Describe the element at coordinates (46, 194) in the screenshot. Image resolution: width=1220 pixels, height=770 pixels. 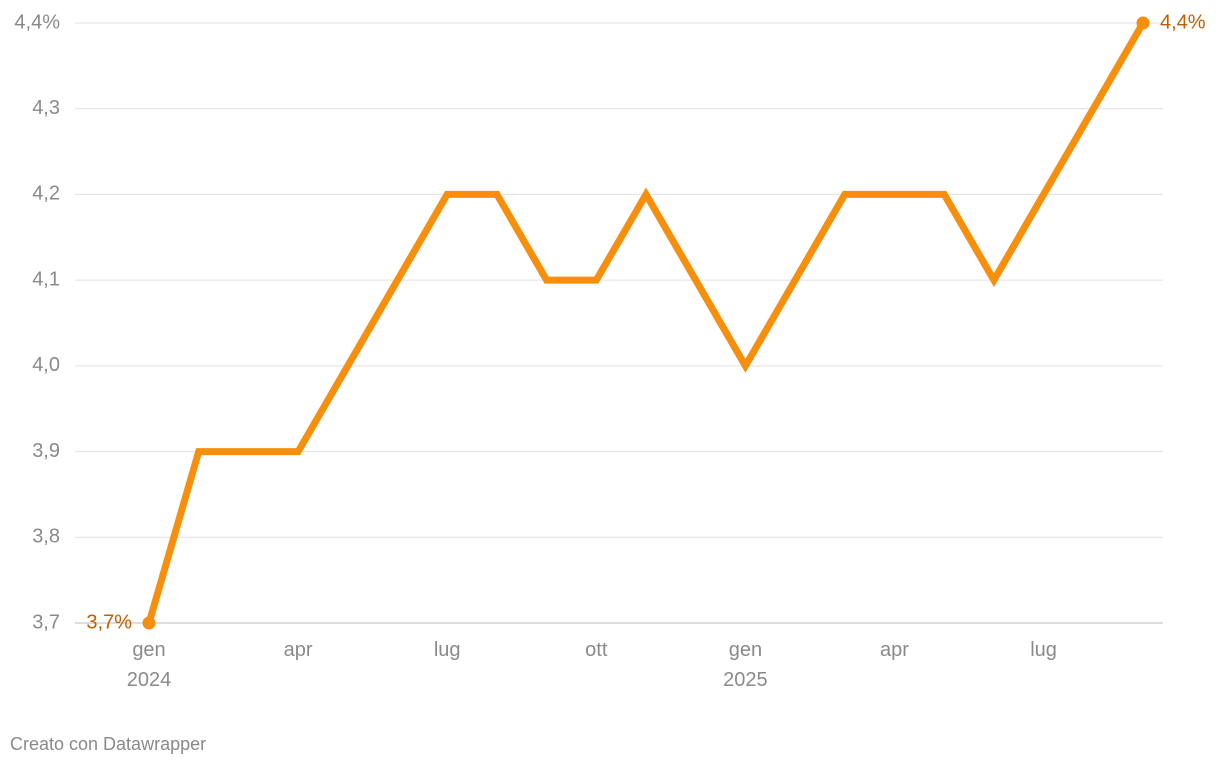
I see `y-tick-label: 4,2` at that location.